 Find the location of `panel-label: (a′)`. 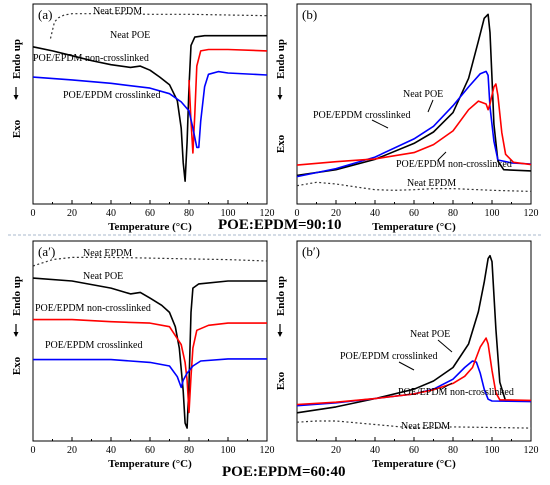

panel-label: (a′) is located at coordinates (46, 251).